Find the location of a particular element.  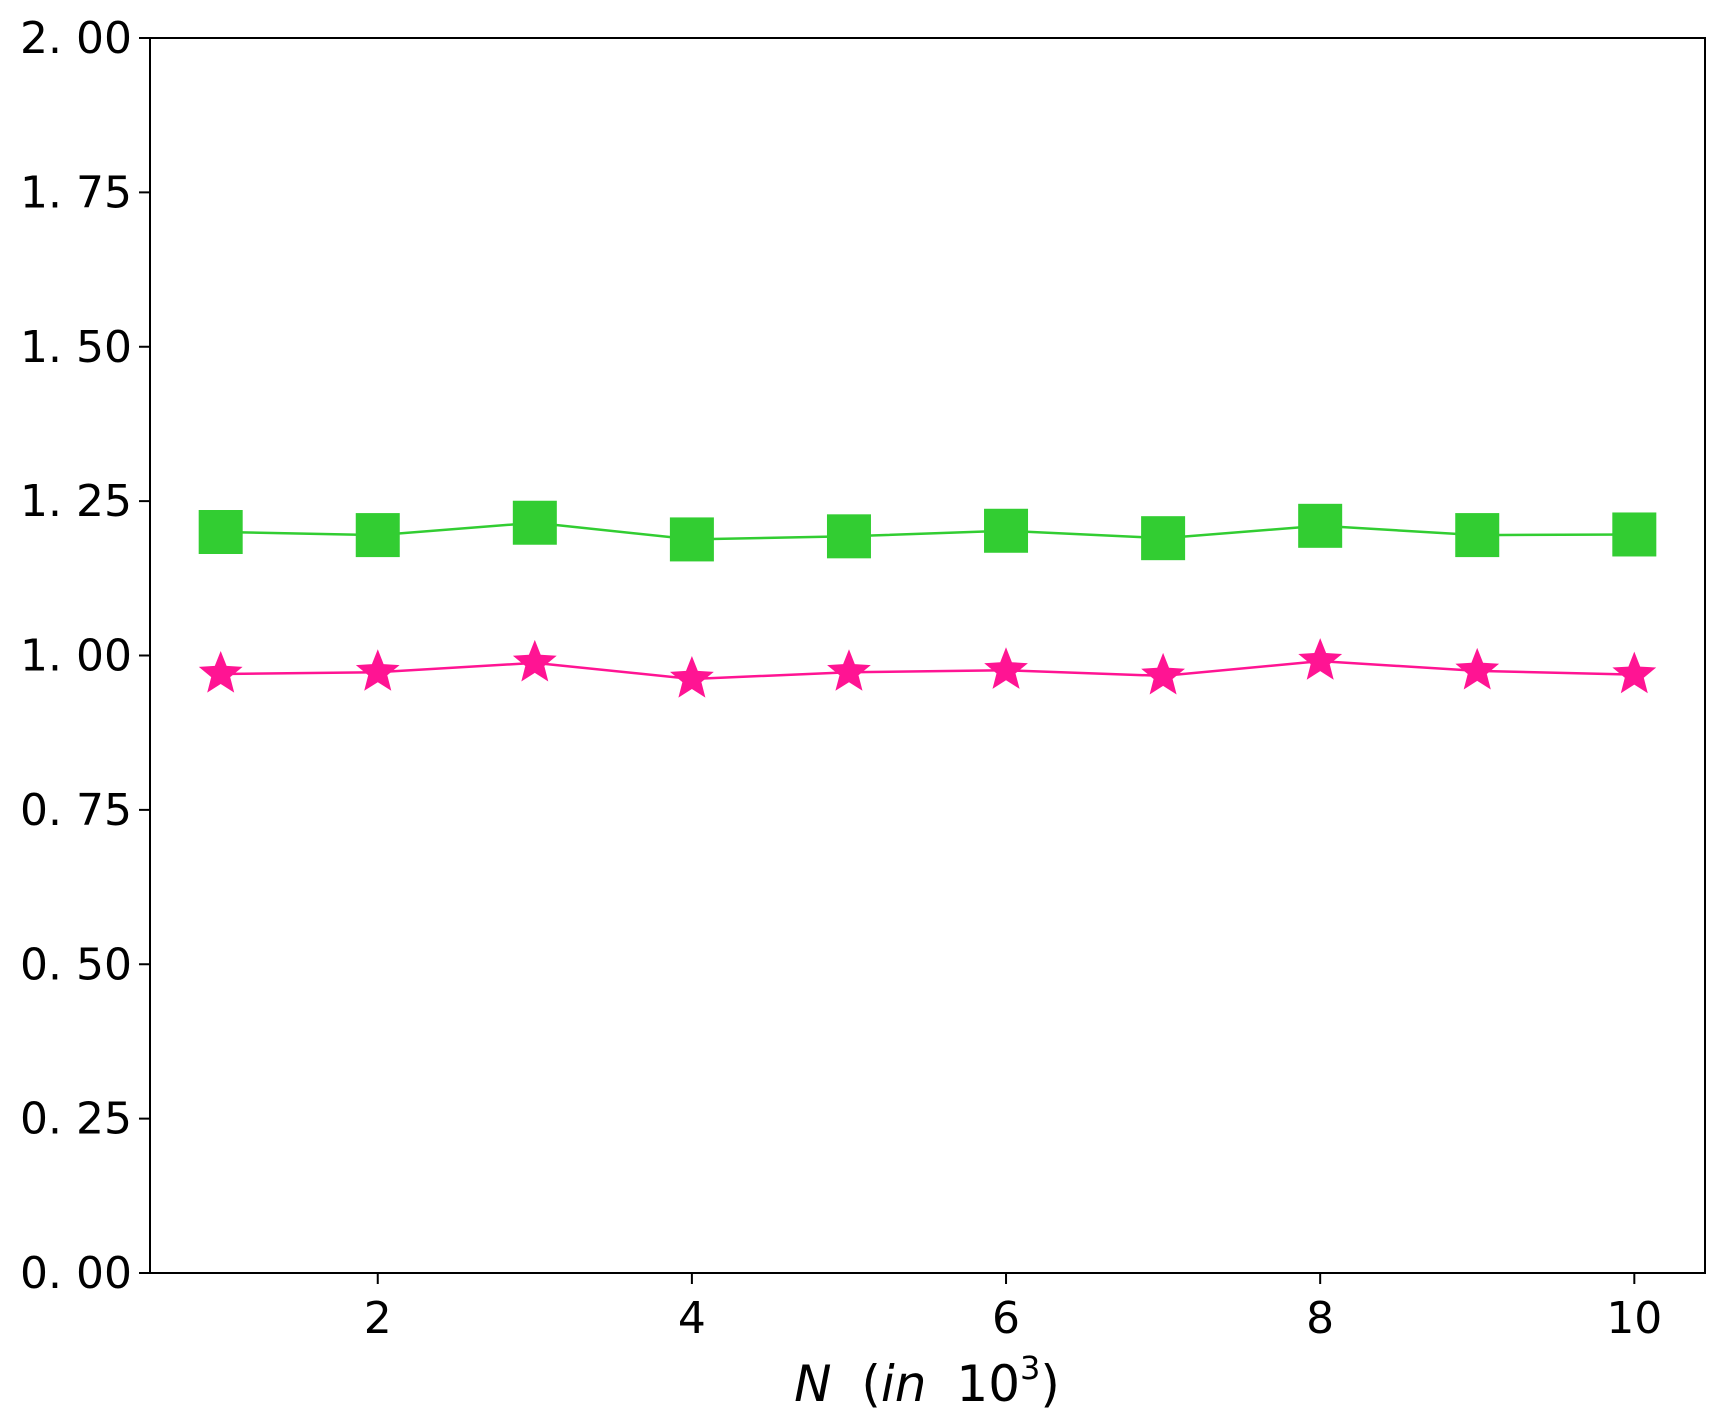

series-square is located at coordinates (927, 531).